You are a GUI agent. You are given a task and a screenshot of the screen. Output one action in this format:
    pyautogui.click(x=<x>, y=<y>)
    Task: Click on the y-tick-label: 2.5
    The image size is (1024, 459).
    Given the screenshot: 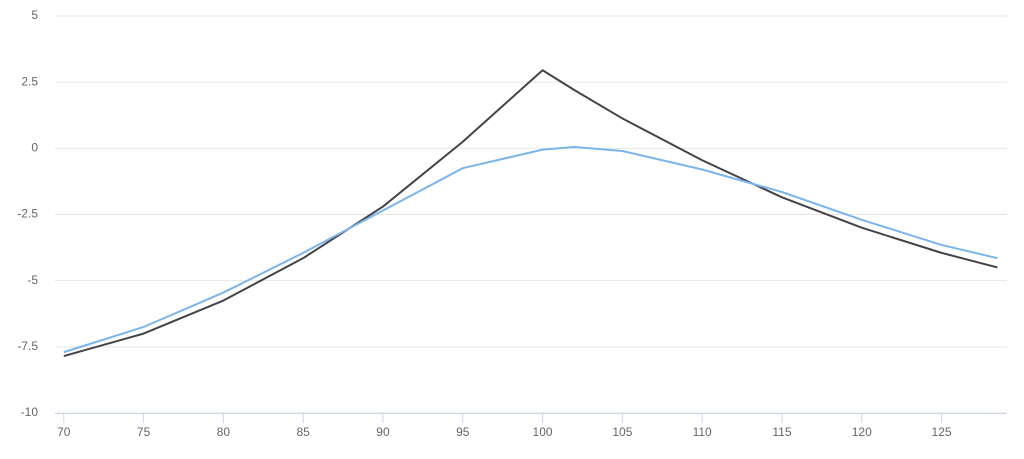 What is the action you would take?
    pyautogui.click(x=29, y=81)
    